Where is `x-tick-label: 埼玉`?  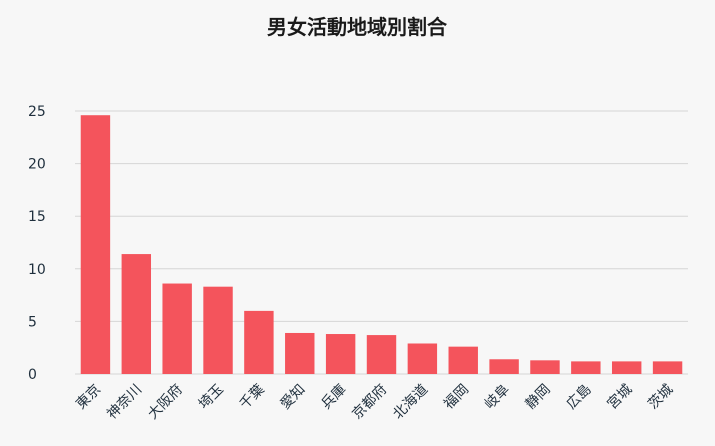
x-tick-label: 埼玉 is located at coordinates (211, 397).